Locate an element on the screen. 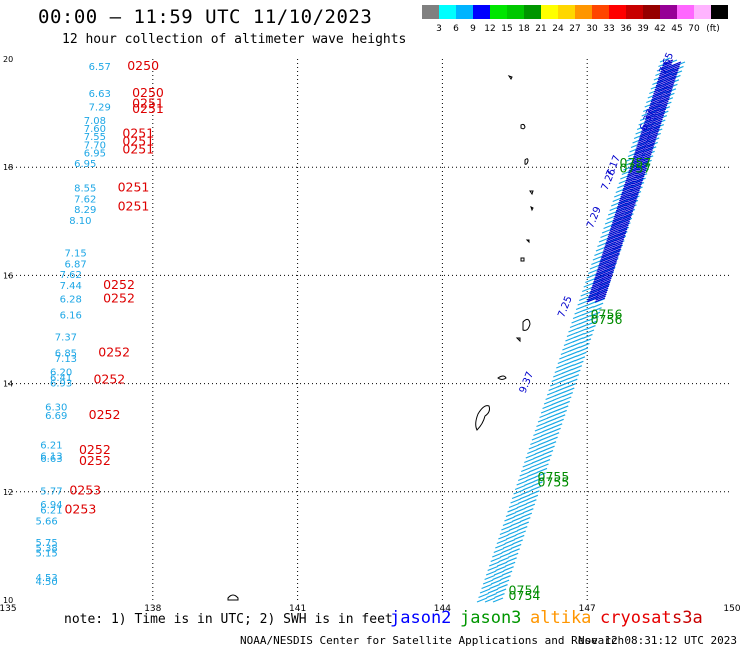 Image resolution: width=740 pixels, height=650 pixels. colorbar-label: 27 is located at coordinates (574, 29).